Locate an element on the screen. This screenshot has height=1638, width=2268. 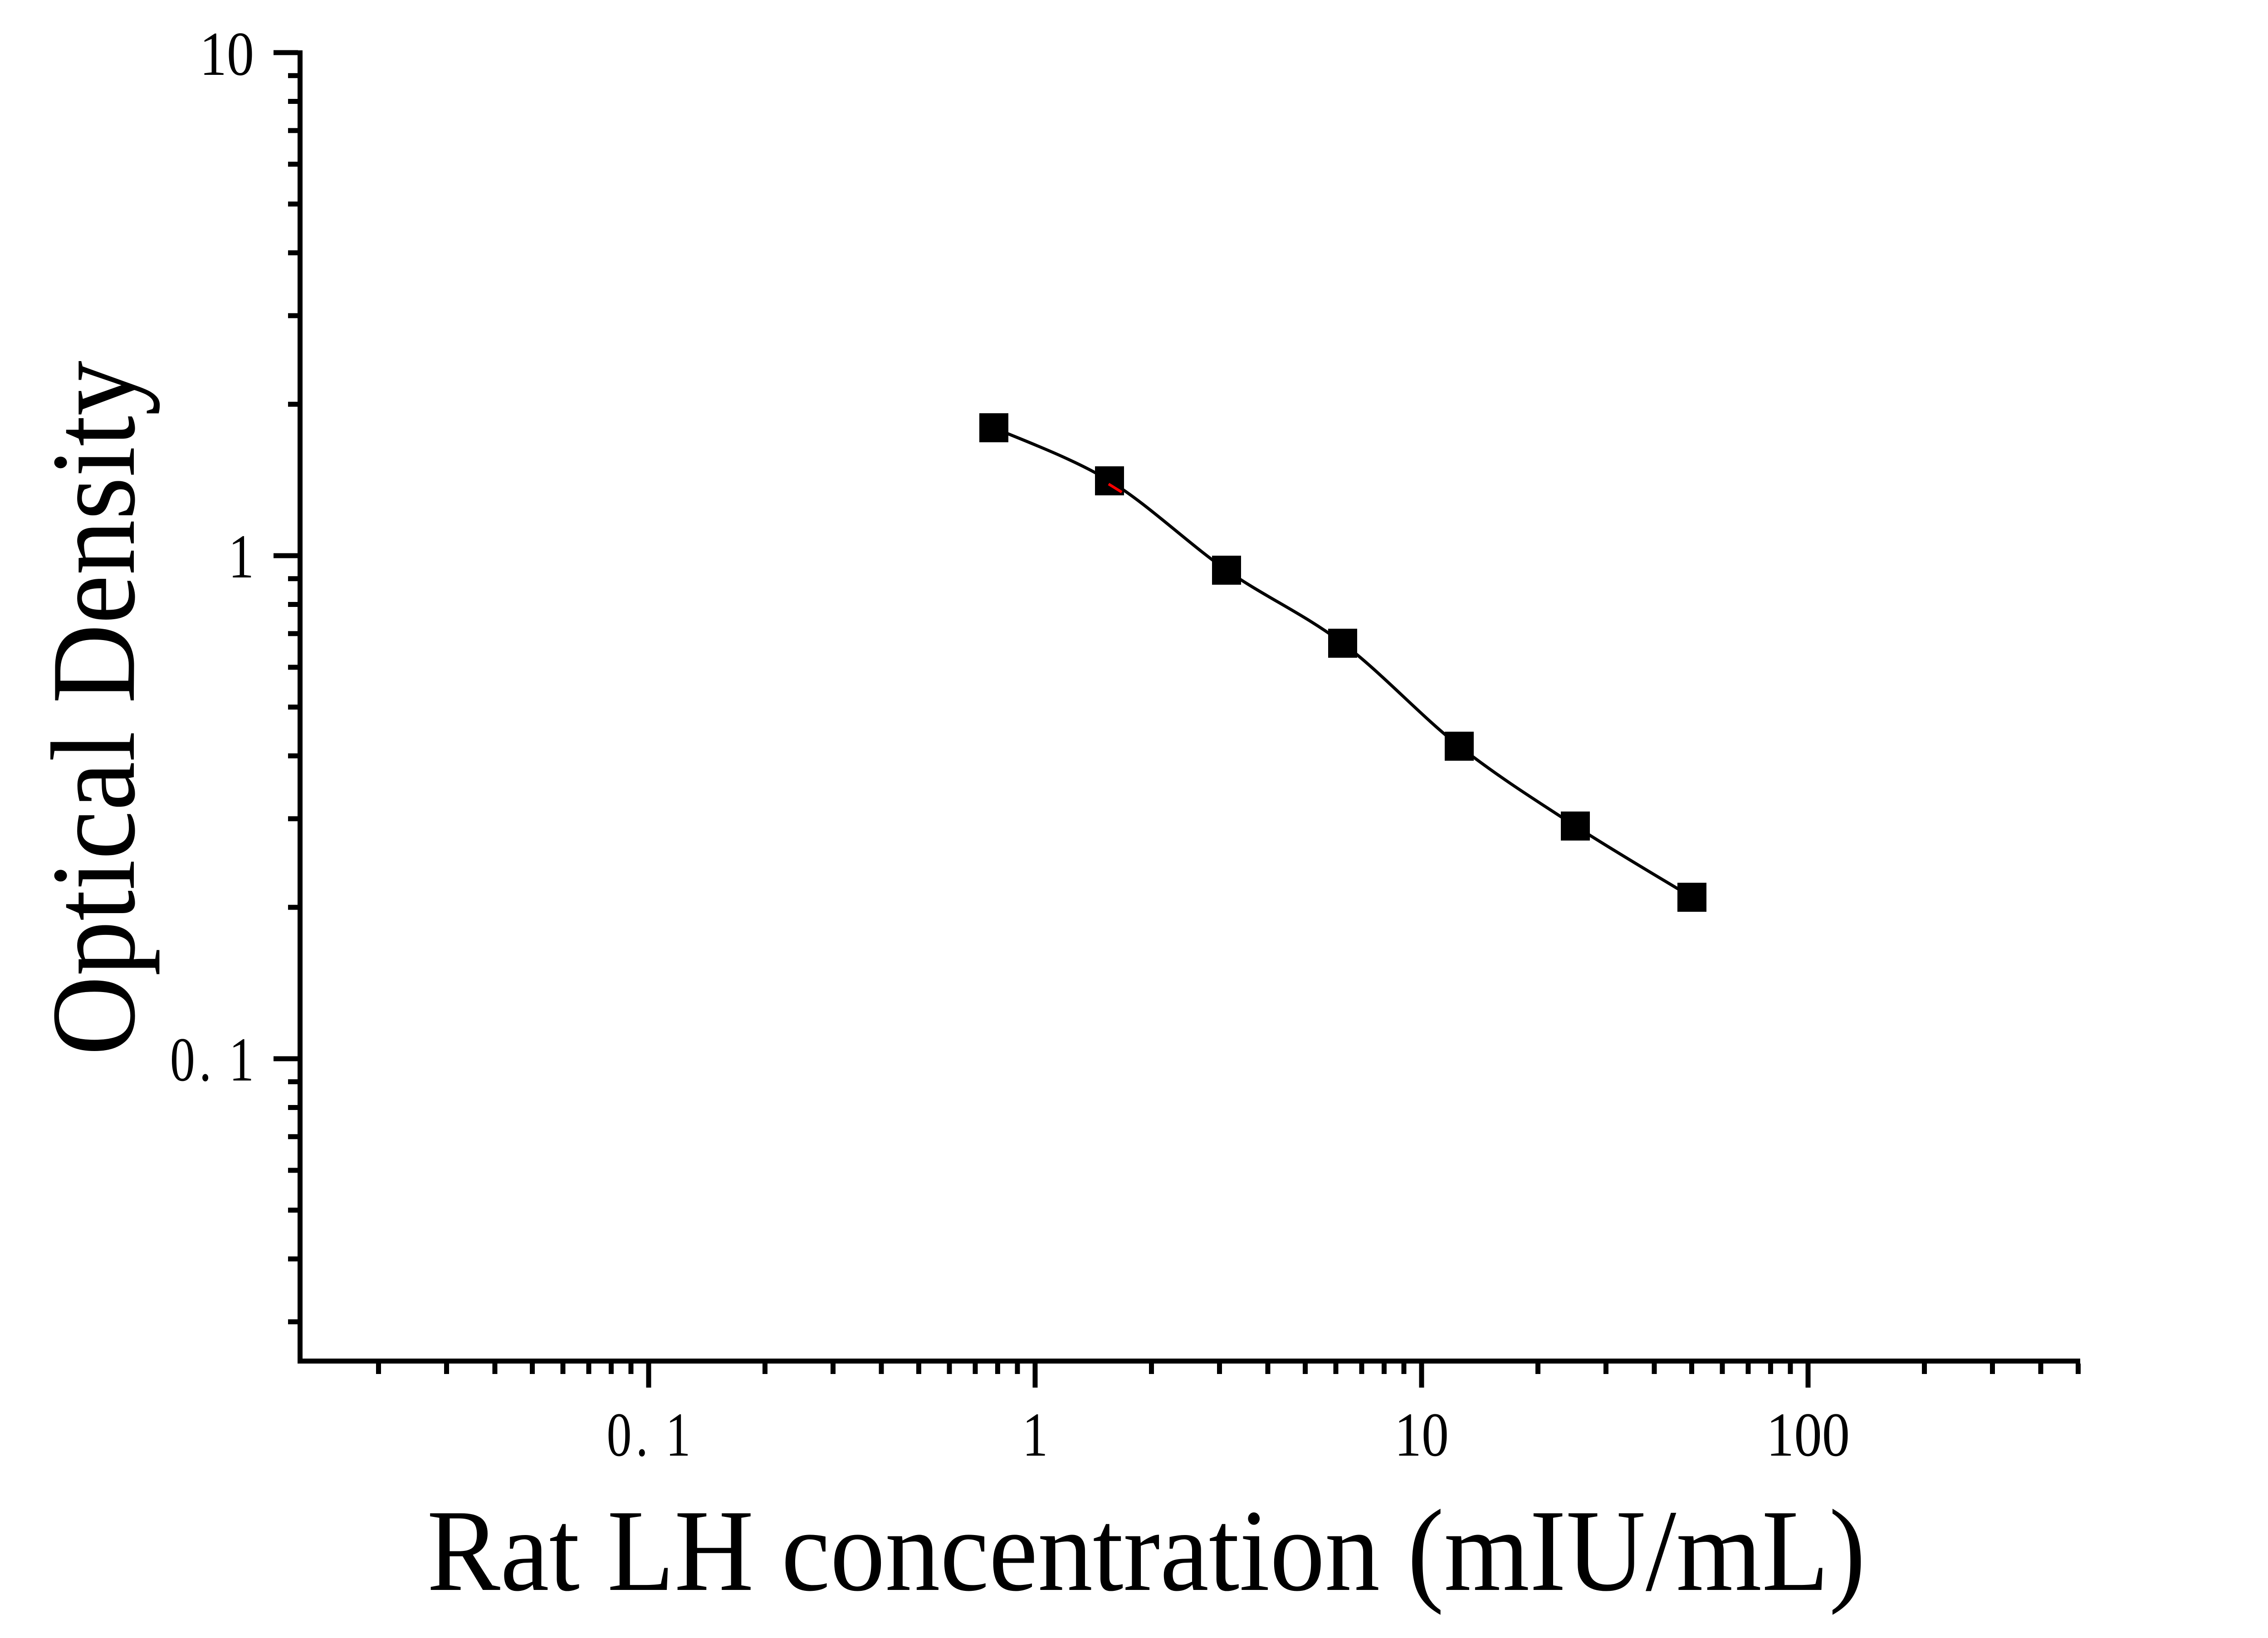
svg-text: 100 is located at coordinates (1808, 1435).